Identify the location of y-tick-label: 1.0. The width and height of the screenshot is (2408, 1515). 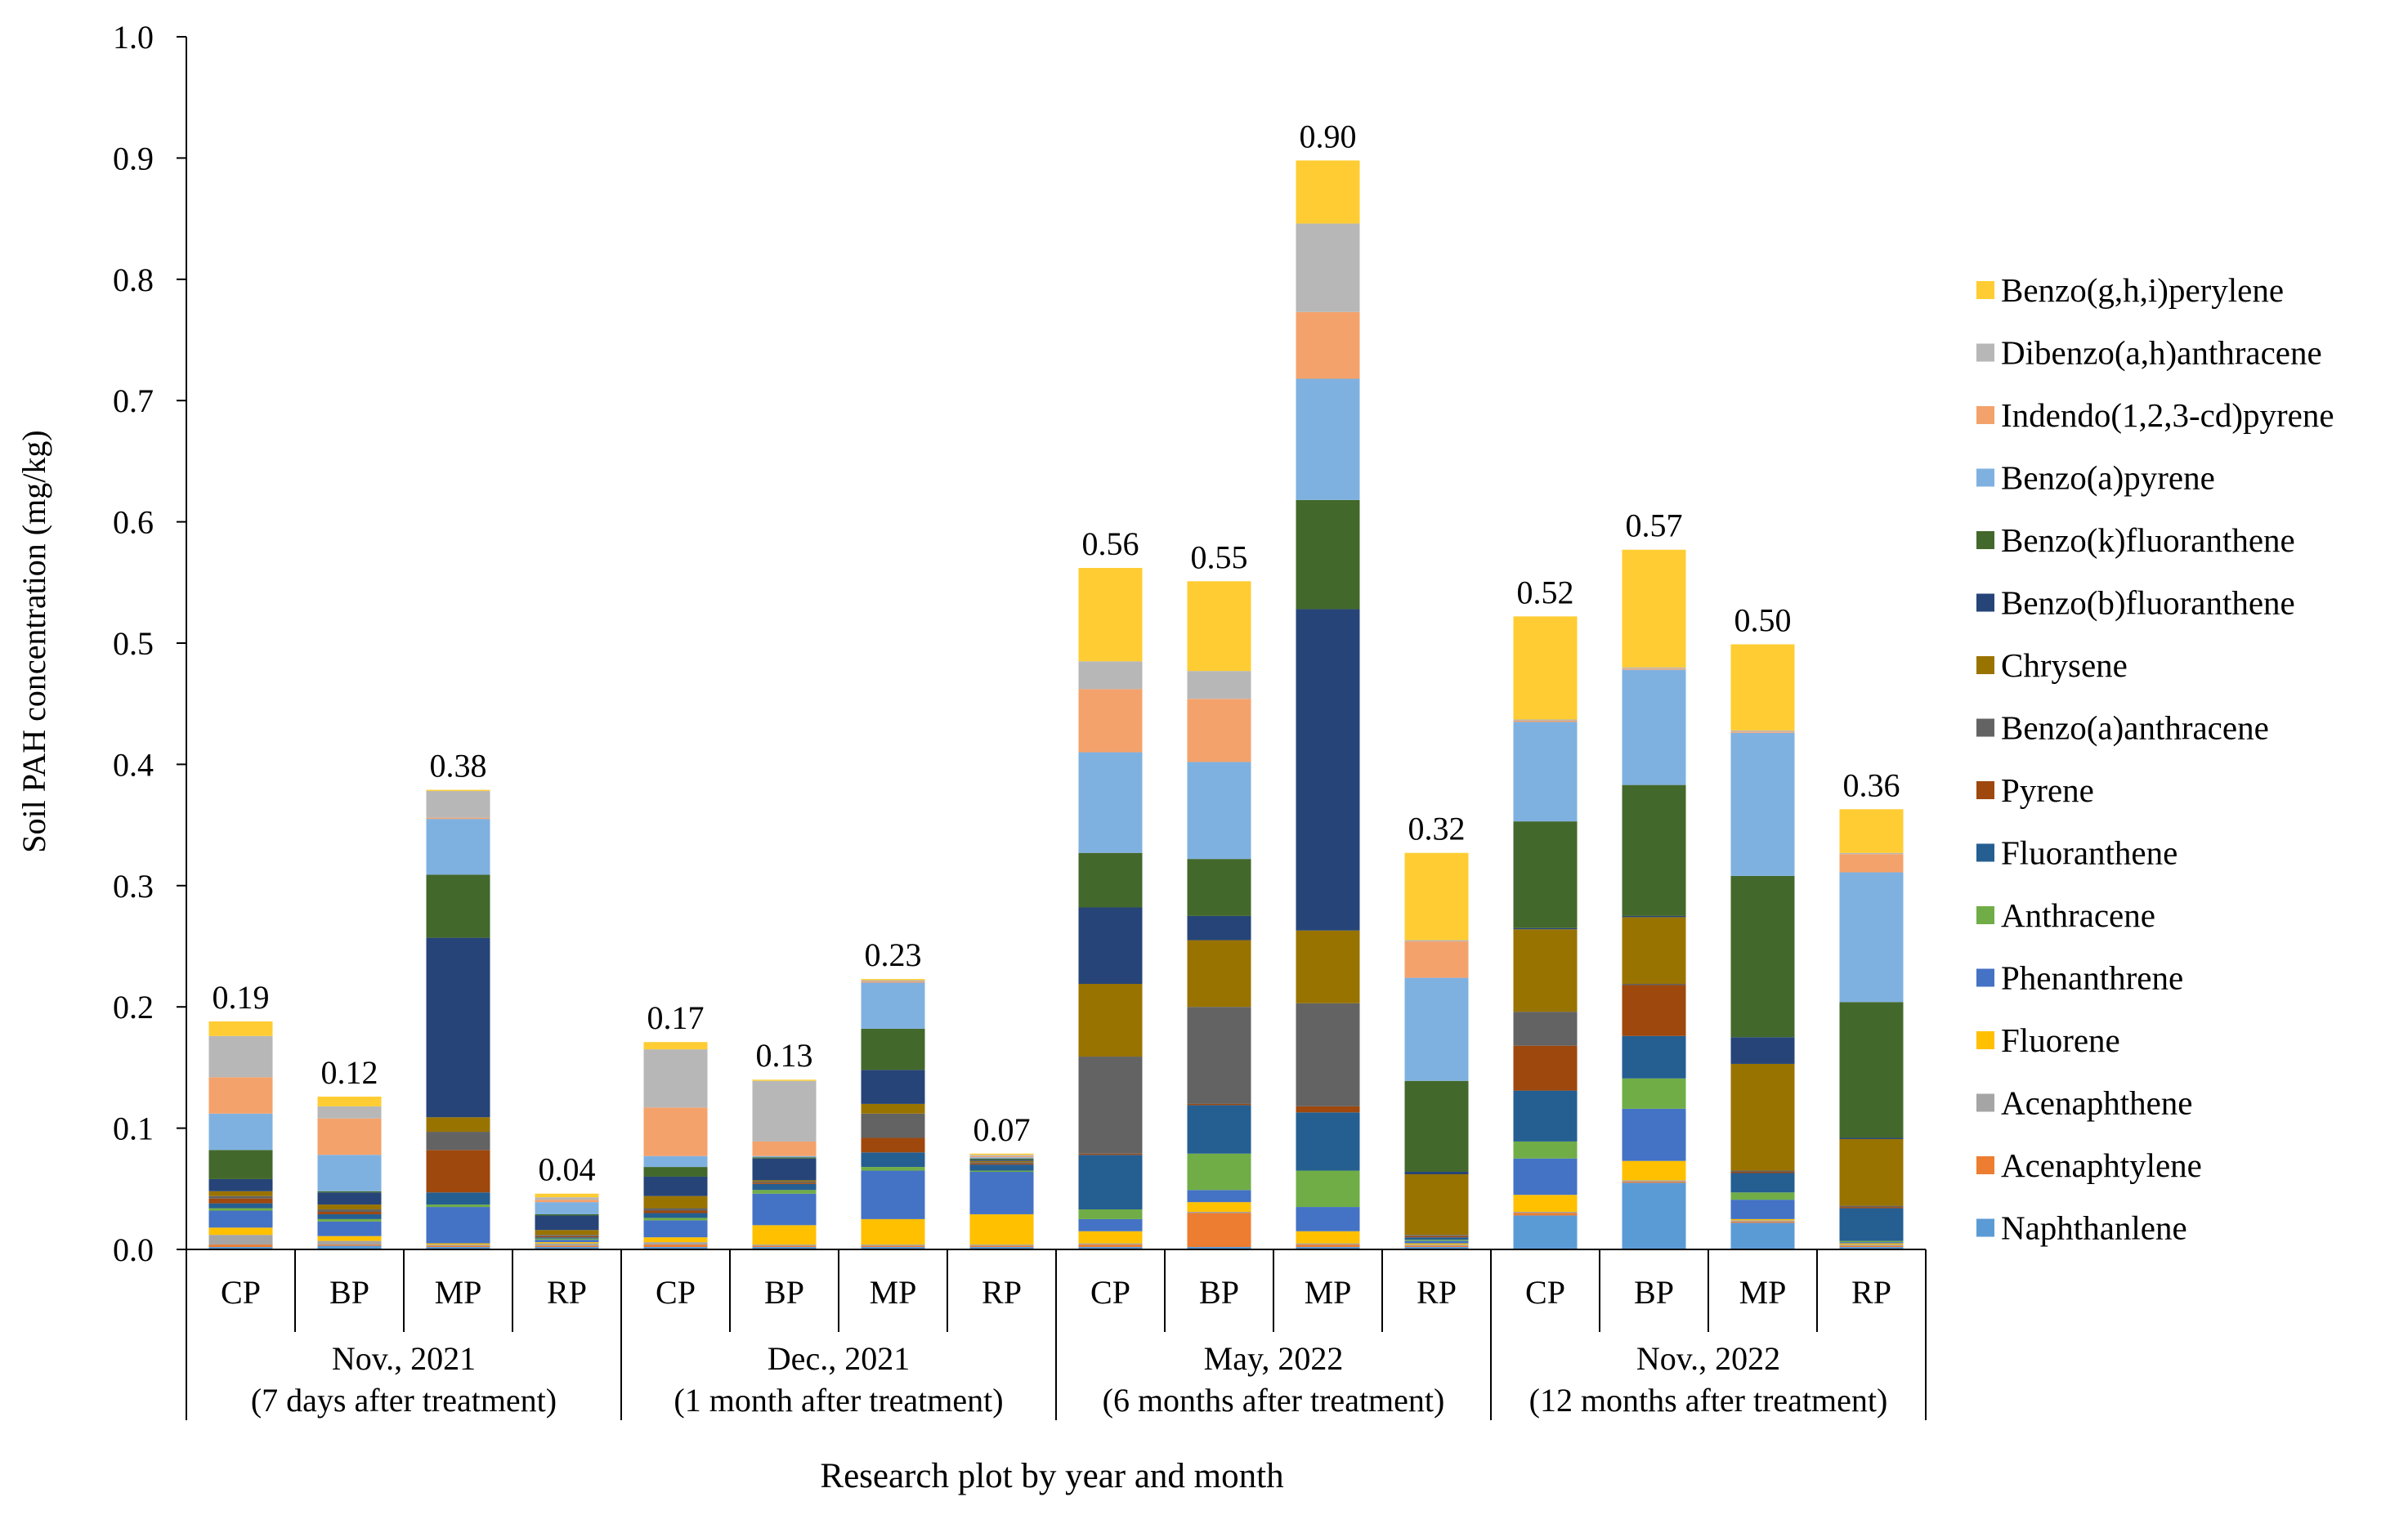
(133, 37).